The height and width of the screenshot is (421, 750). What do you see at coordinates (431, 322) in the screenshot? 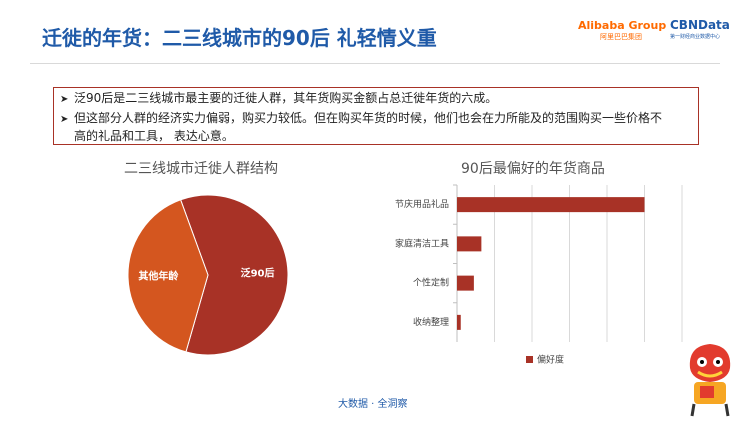
I see `category-label: 收纳整理` at bounding box center [431, 322].